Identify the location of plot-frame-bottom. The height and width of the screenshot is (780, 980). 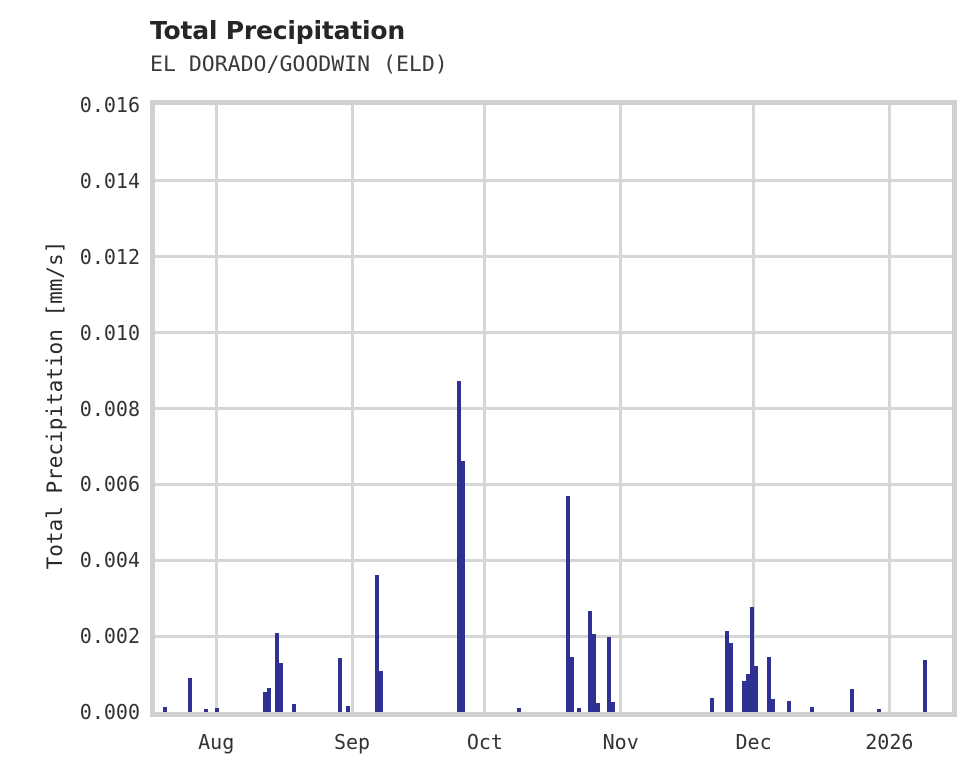
(553, 714).